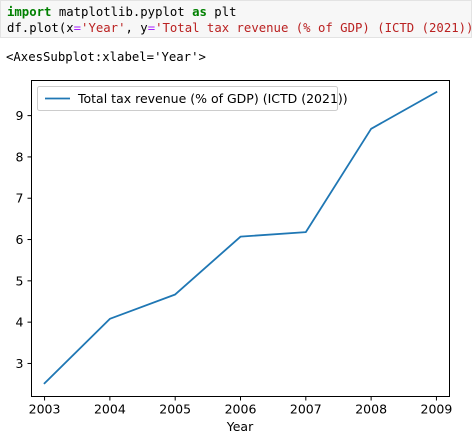 The image size is (474, 442). Describe the element at coordinates (221, 12) in the screenshot. I see `alias-name: plt` at that location.